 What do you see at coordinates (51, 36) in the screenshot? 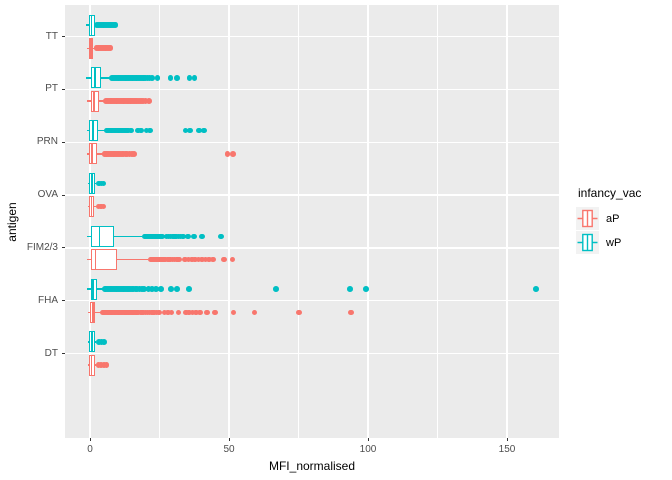
I see `y-tick-label: TT` at bounding box center [51, 36].